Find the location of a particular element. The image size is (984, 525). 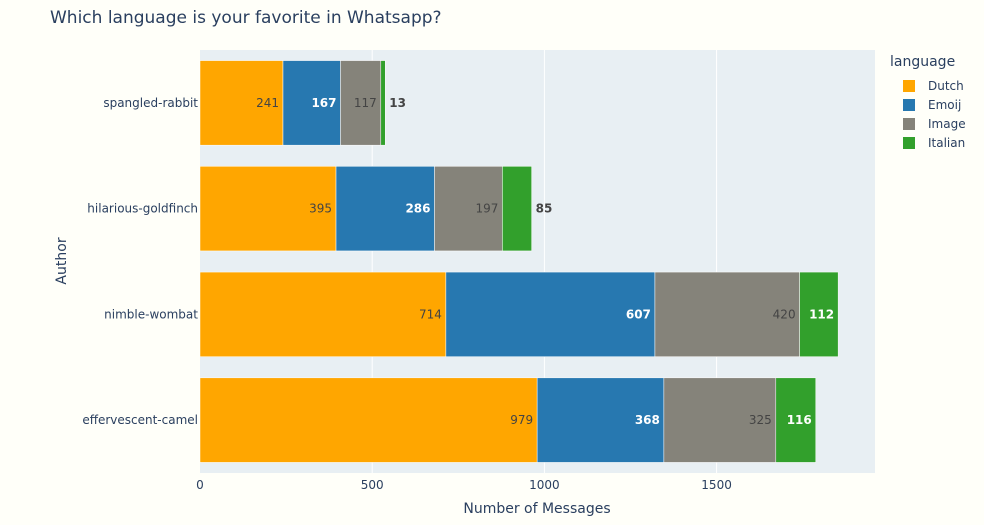

legend-title: language is located at coordinates (923, 62).